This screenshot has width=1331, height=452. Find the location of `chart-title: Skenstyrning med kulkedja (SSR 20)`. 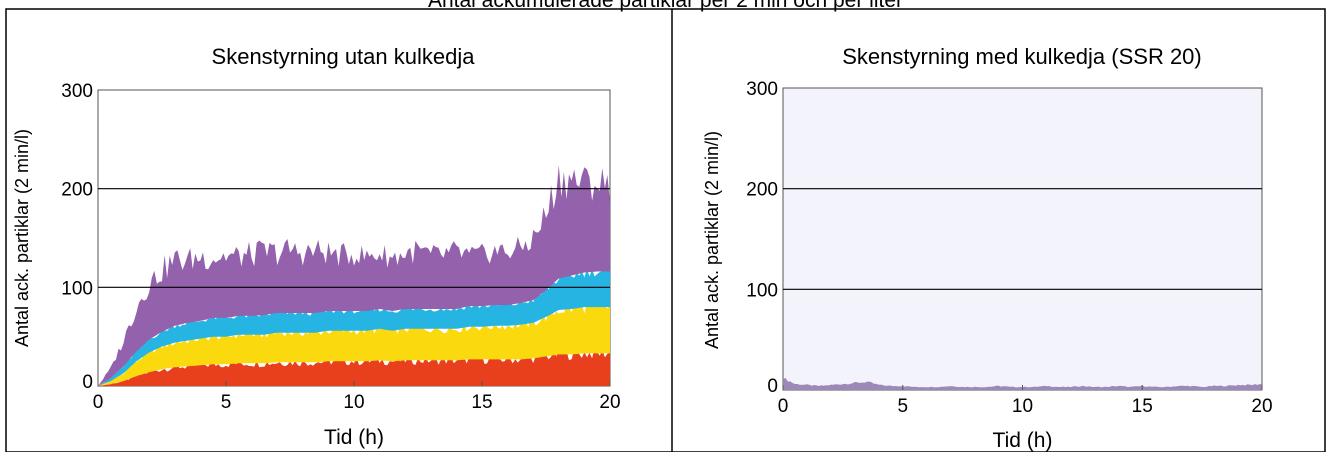

chart-title: Skenstyrning med kulkedja (SSR 20) is located at coordinates (1022, 56).